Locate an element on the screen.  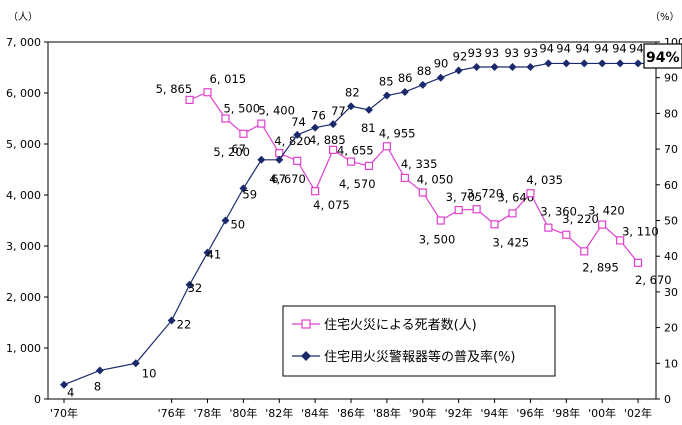
rate-data-label: 86 is located at coordinates (405, 78).